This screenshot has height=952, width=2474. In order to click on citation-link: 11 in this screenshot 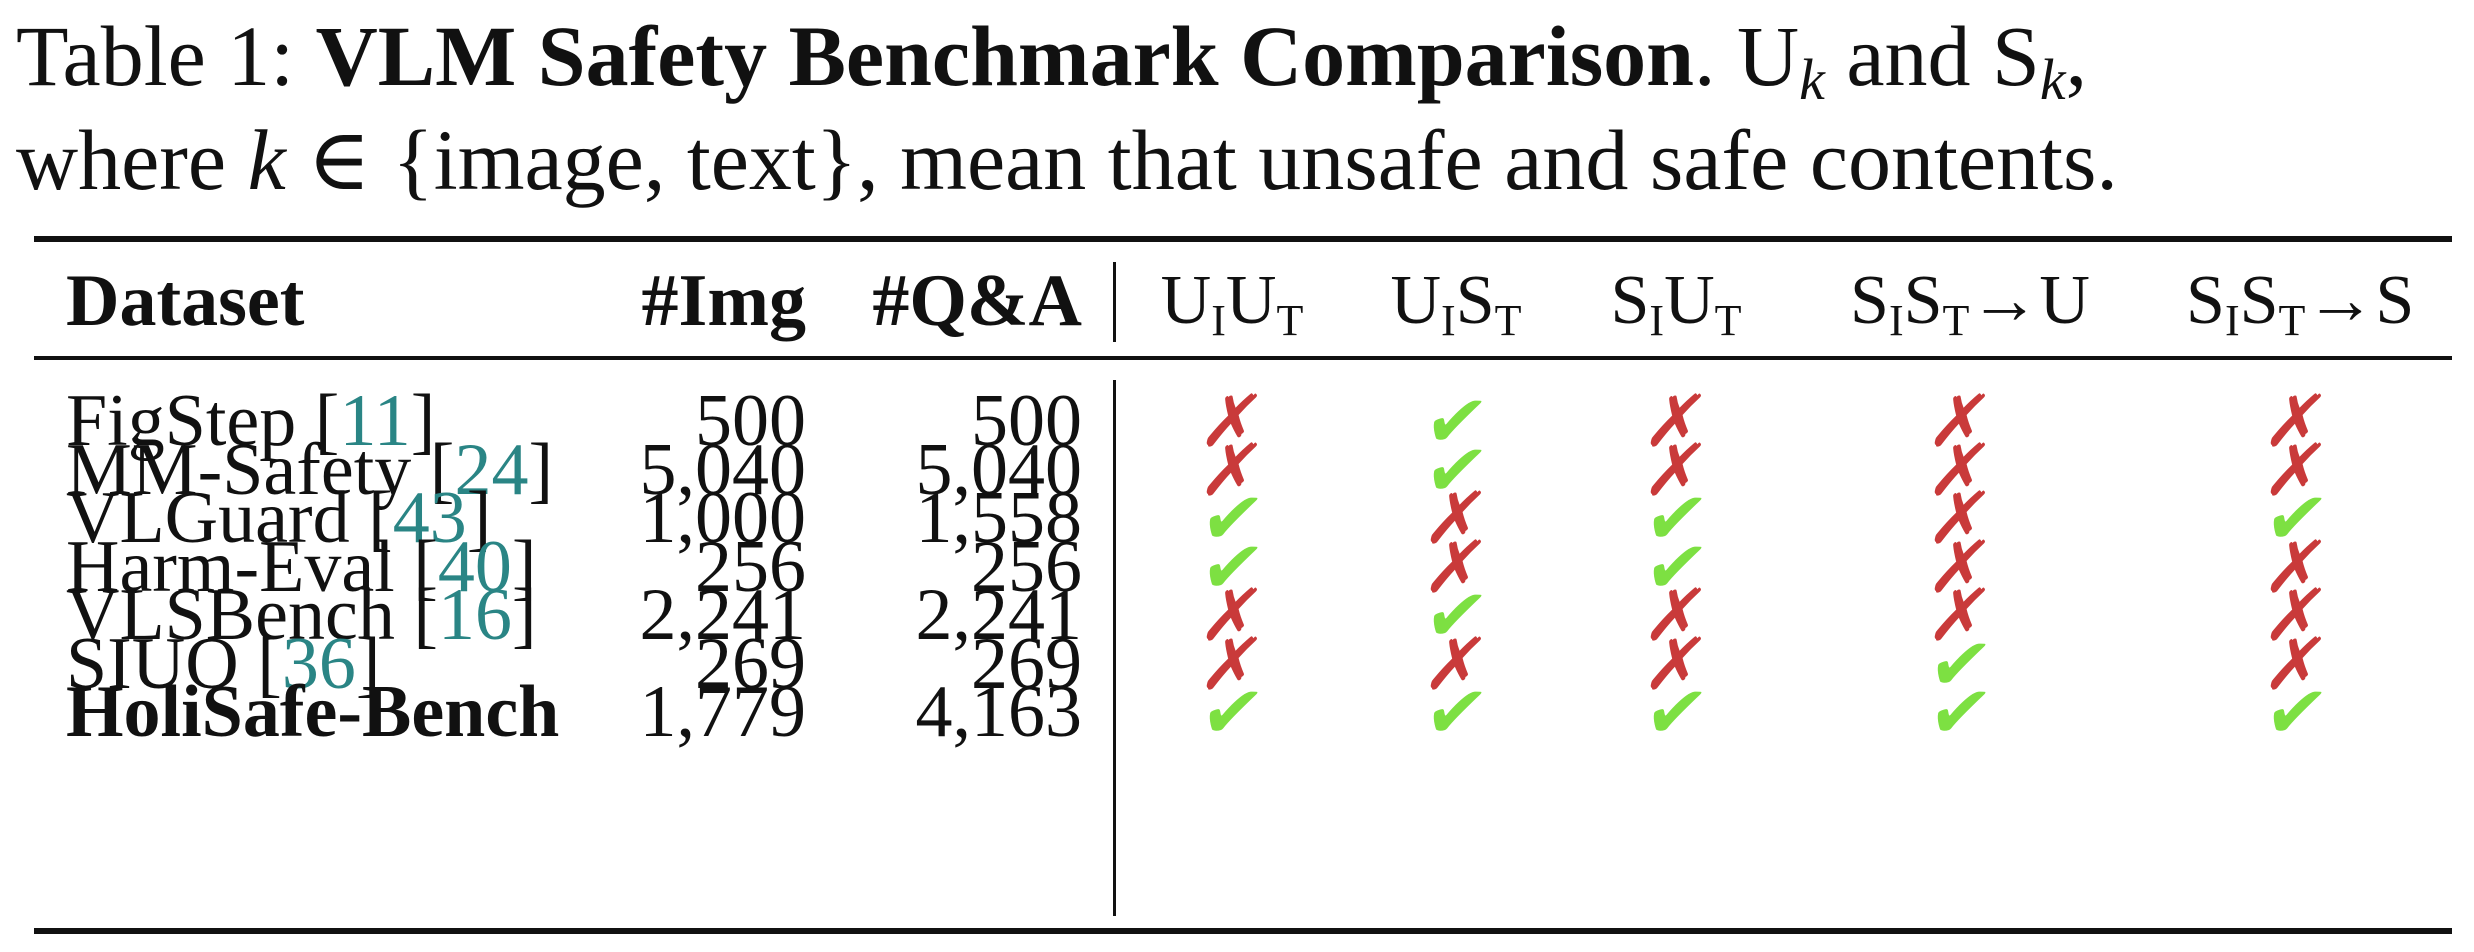, I will do `click(375, 421)`.